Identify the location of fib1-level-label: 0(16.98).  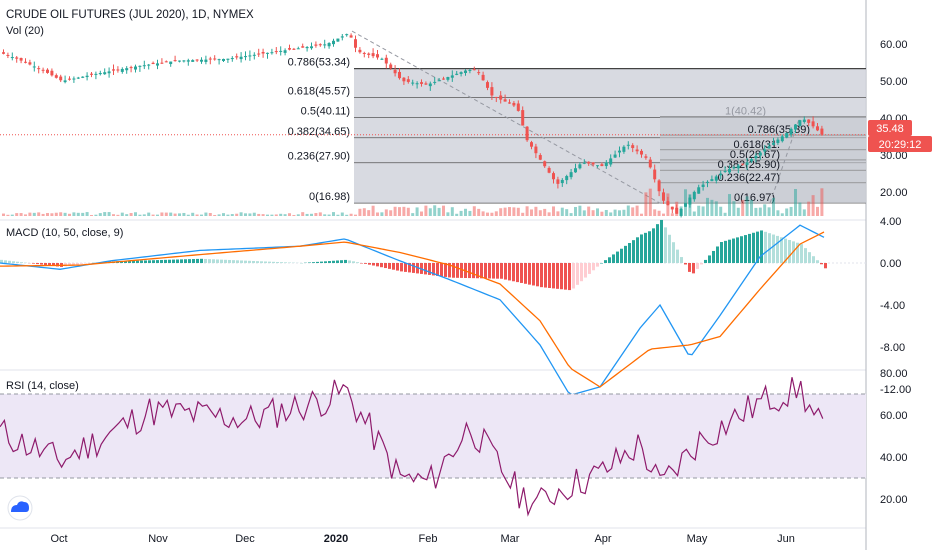
(329, 197).